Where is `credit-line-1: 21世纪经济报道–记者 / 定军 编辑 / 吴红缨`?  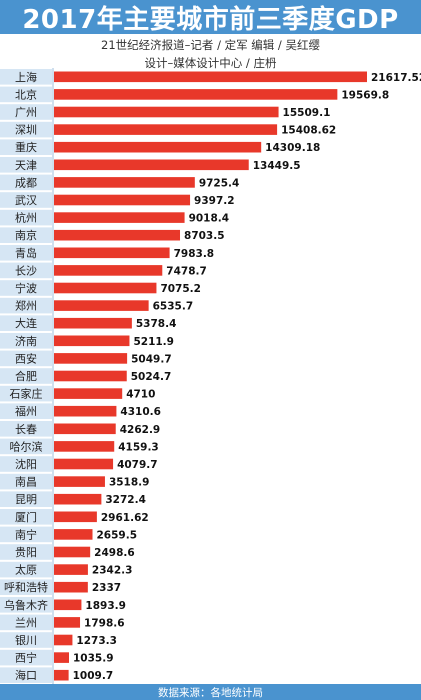 credit-line-1: 21世纪经济报道–记者 / 定军 编辑 / 吴红缨 is located at coordinates (210, 45).